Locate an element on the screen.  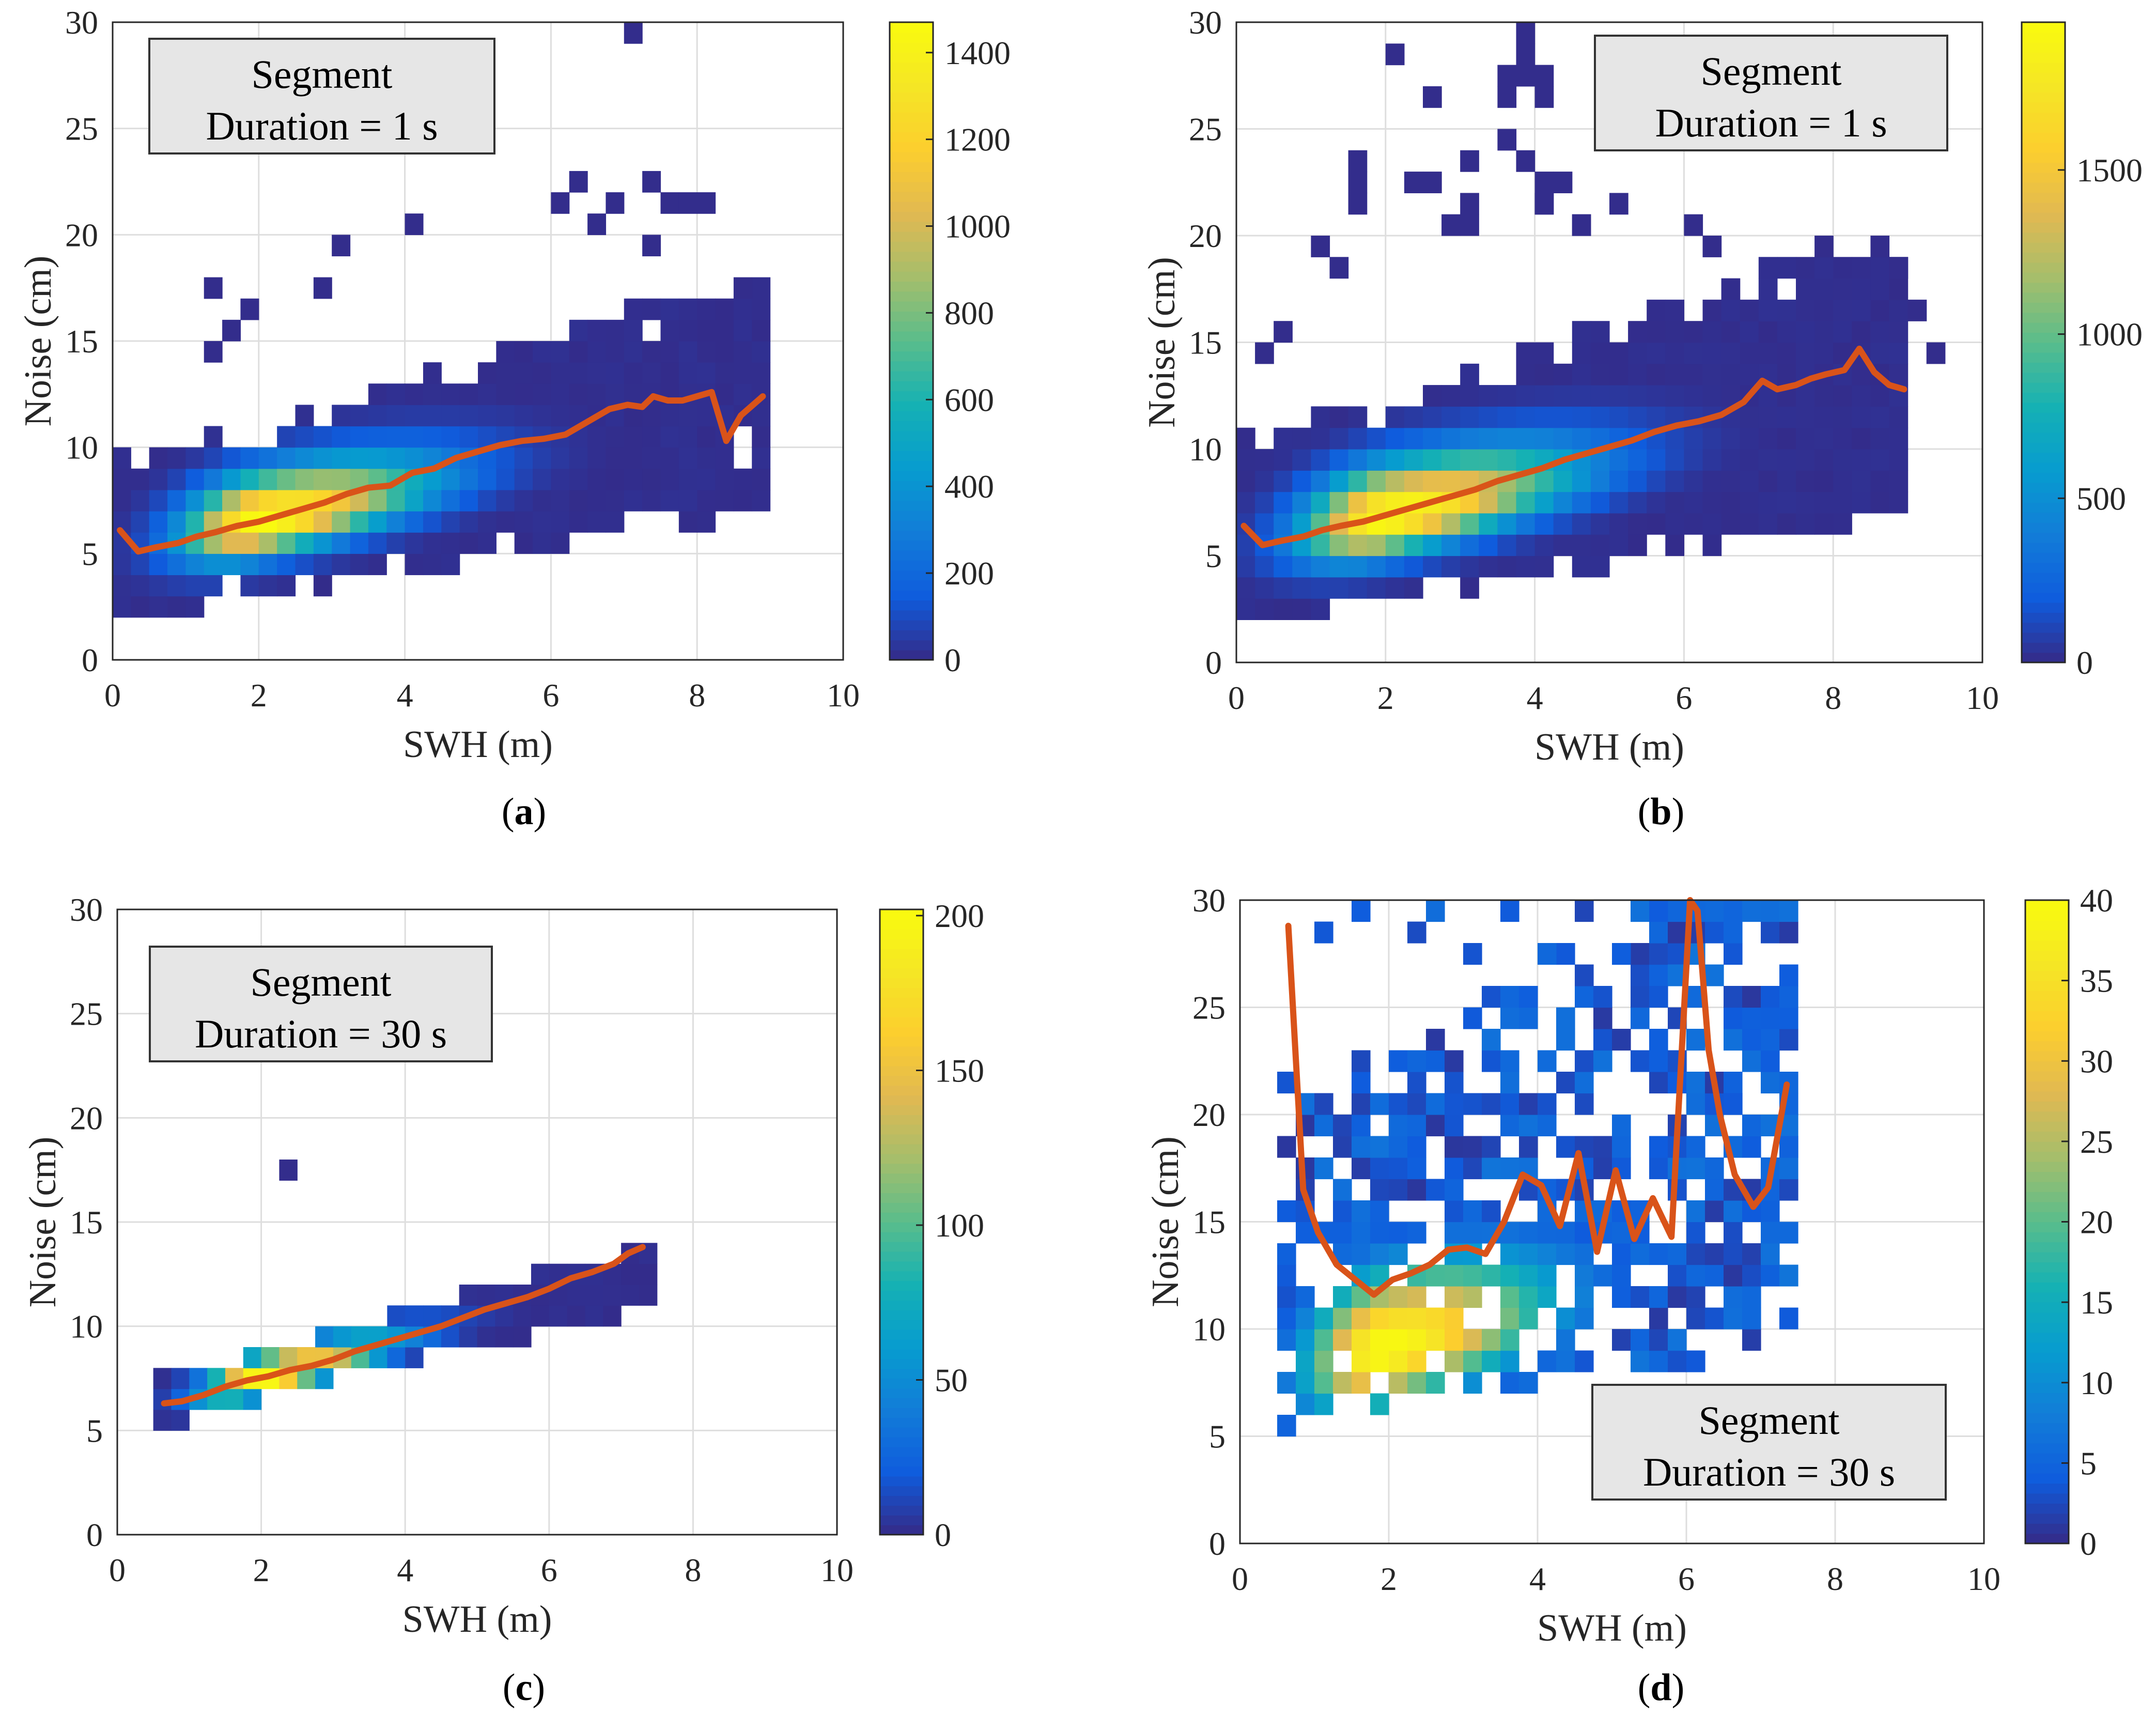
x-tick-label: 0 is located at coordinates (1240, 1579).